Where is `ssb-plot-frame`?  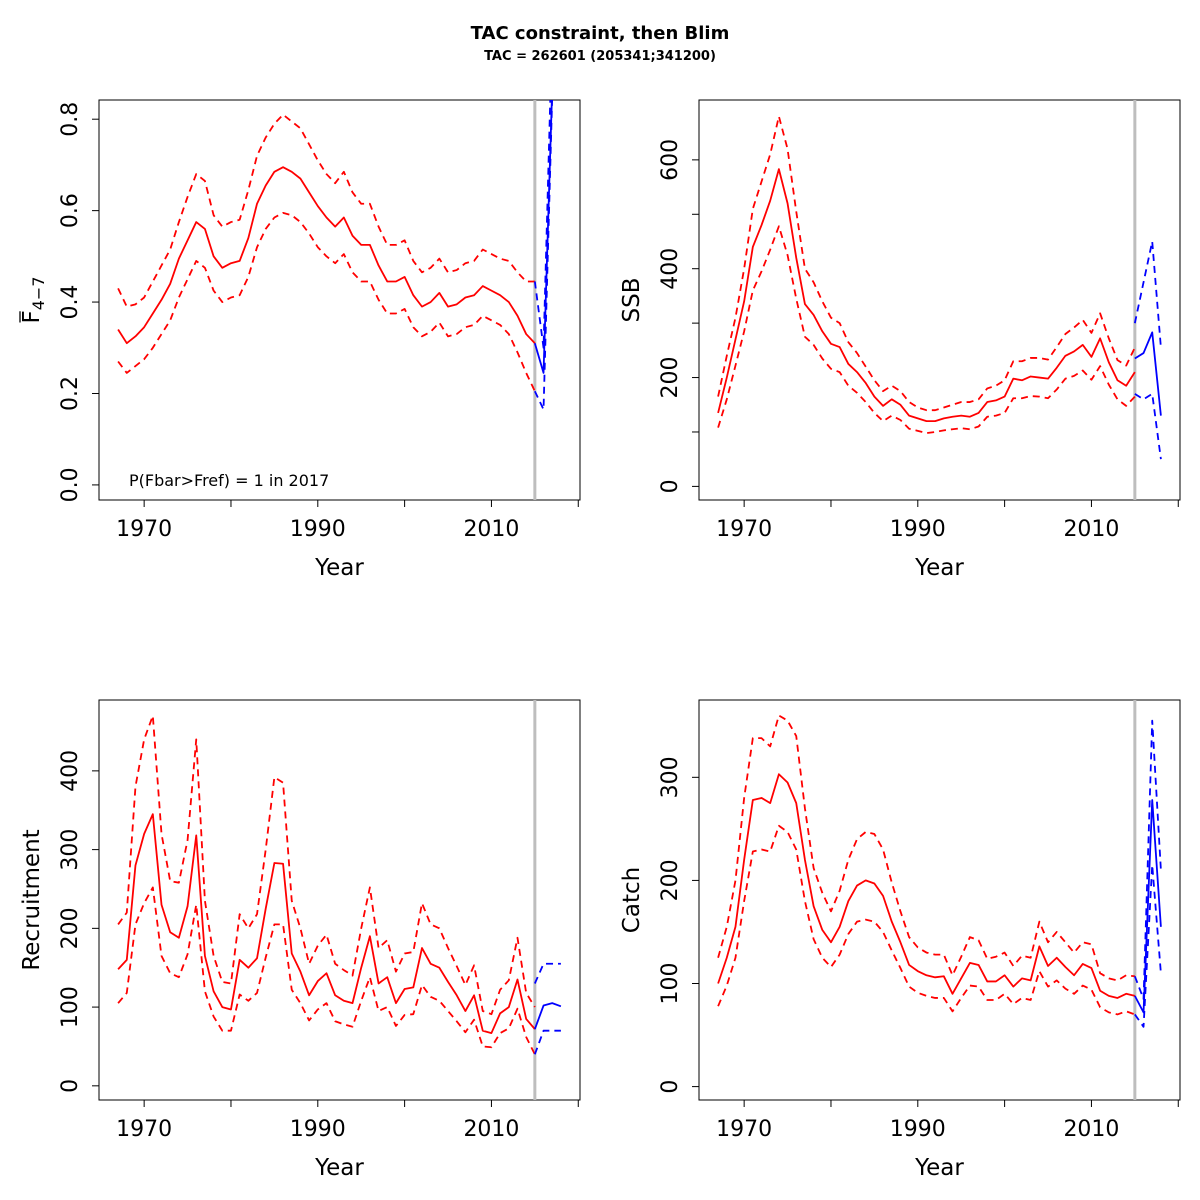
ssb-plot-frame is located at coordinates (939, 300).